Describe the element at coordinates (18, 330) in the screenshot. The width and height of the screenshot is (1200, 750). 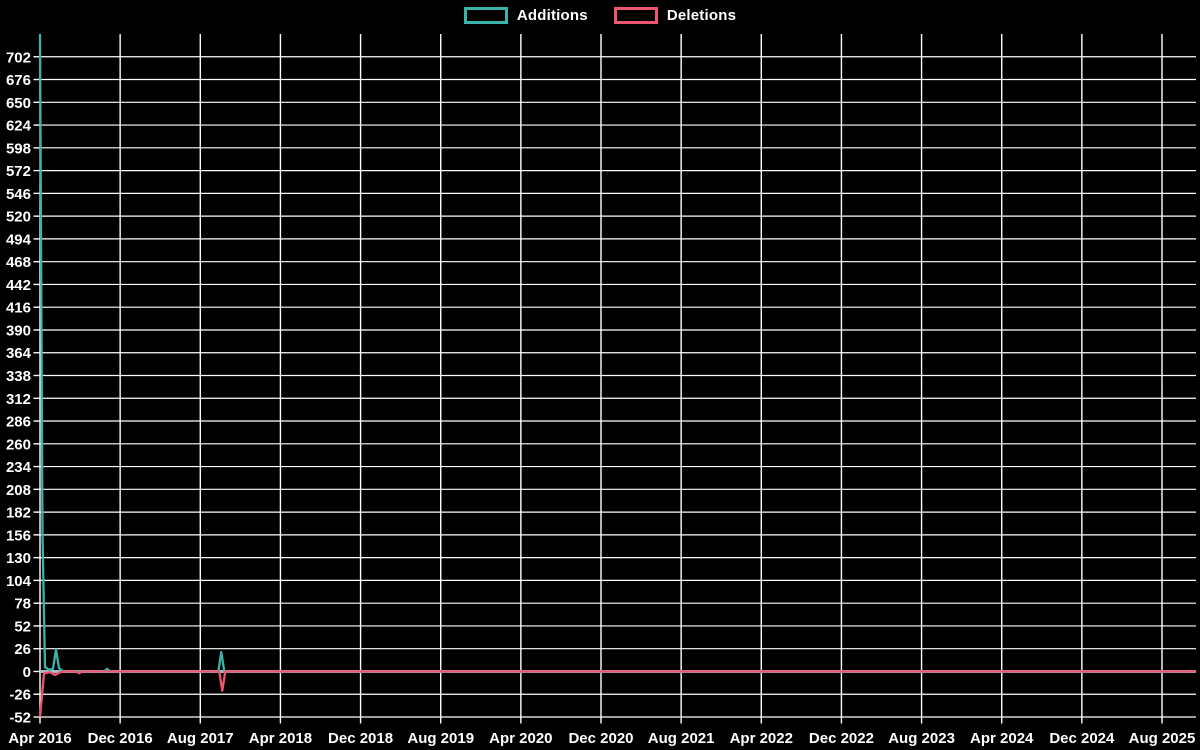
I see `y-axis-label: 390` at that location.